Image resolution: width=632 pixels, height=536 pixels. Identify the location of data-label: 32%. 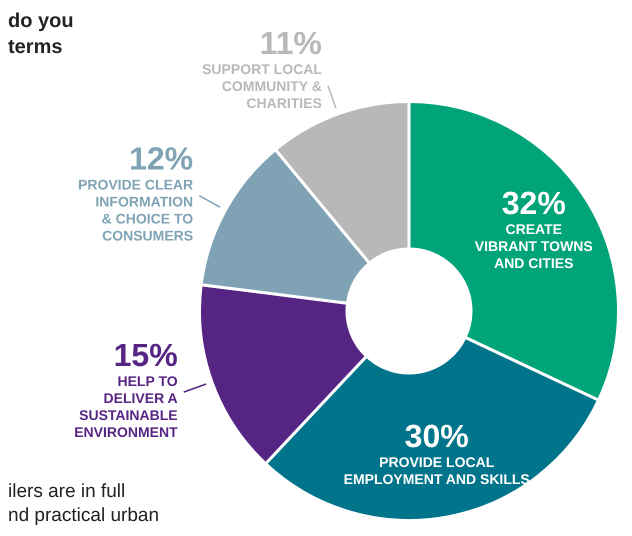
(534, 203).